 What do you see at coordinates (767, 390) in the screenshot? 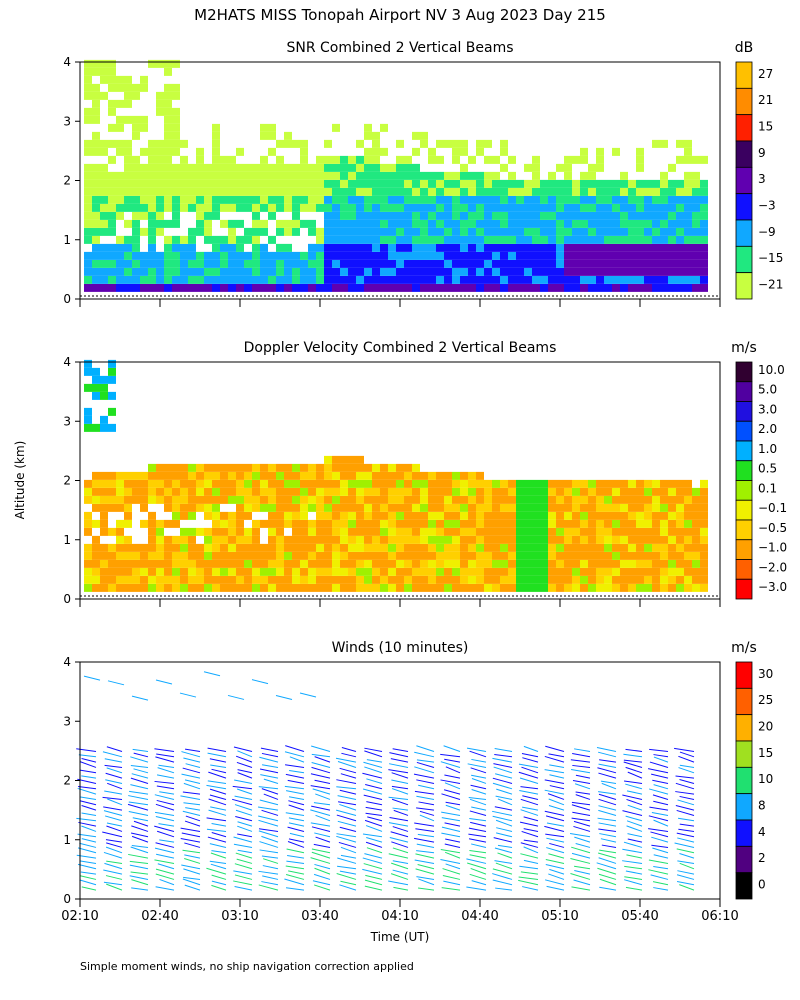
I see `colorbar-label: 5.0` at bounding box center [767, 390].